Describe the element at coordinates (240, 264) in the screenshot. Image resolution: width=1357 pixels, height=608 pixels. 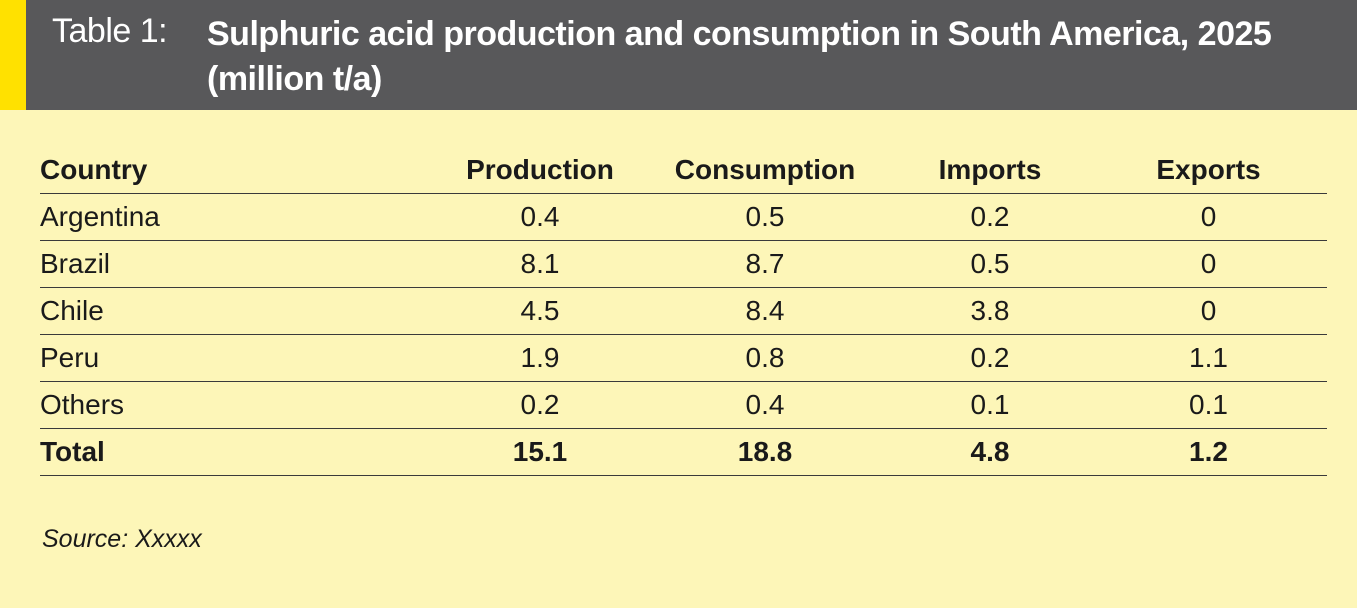
I see `cell-country: Brazil` at that location.